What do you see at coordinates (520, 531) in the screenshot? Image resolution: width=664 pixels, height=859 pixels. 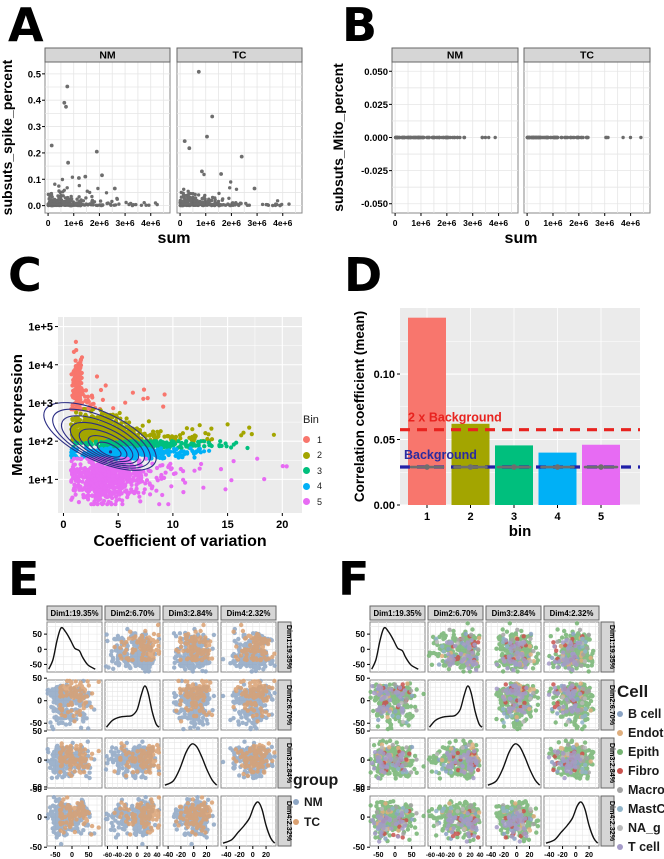 I see `svg-text: bin` at bounding box center [520, 531].